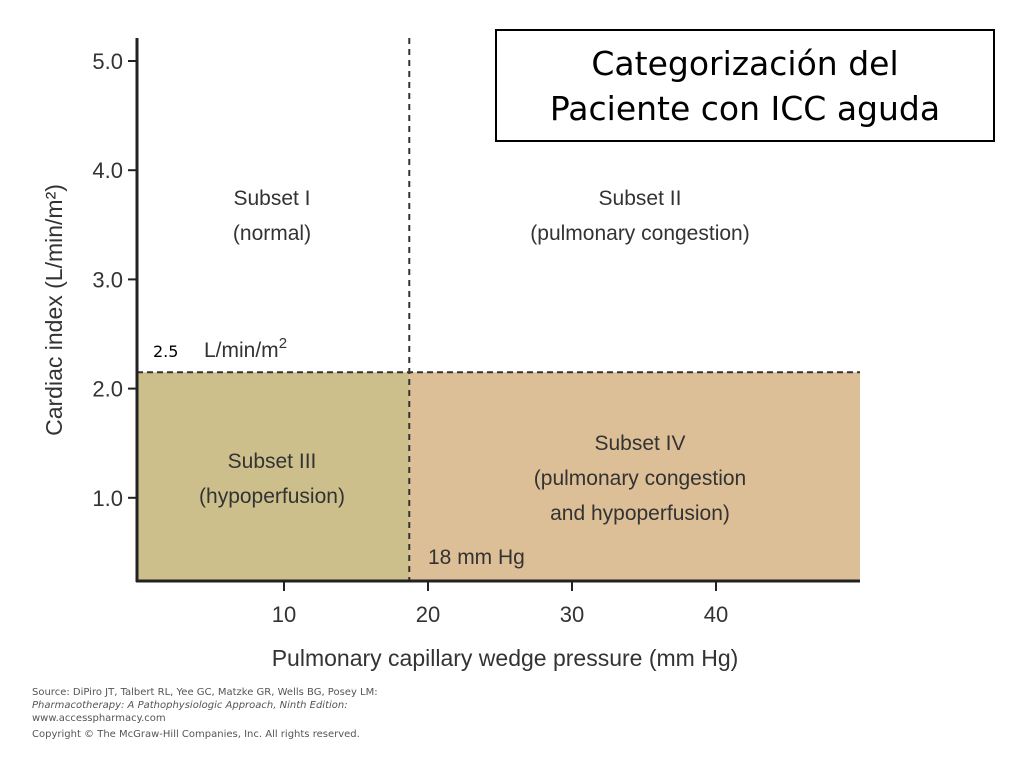 The width and height of the screenshot is (1024, 768). I want to click on subset-iv-desc2: and hypoperfusion), so click(640, 513).